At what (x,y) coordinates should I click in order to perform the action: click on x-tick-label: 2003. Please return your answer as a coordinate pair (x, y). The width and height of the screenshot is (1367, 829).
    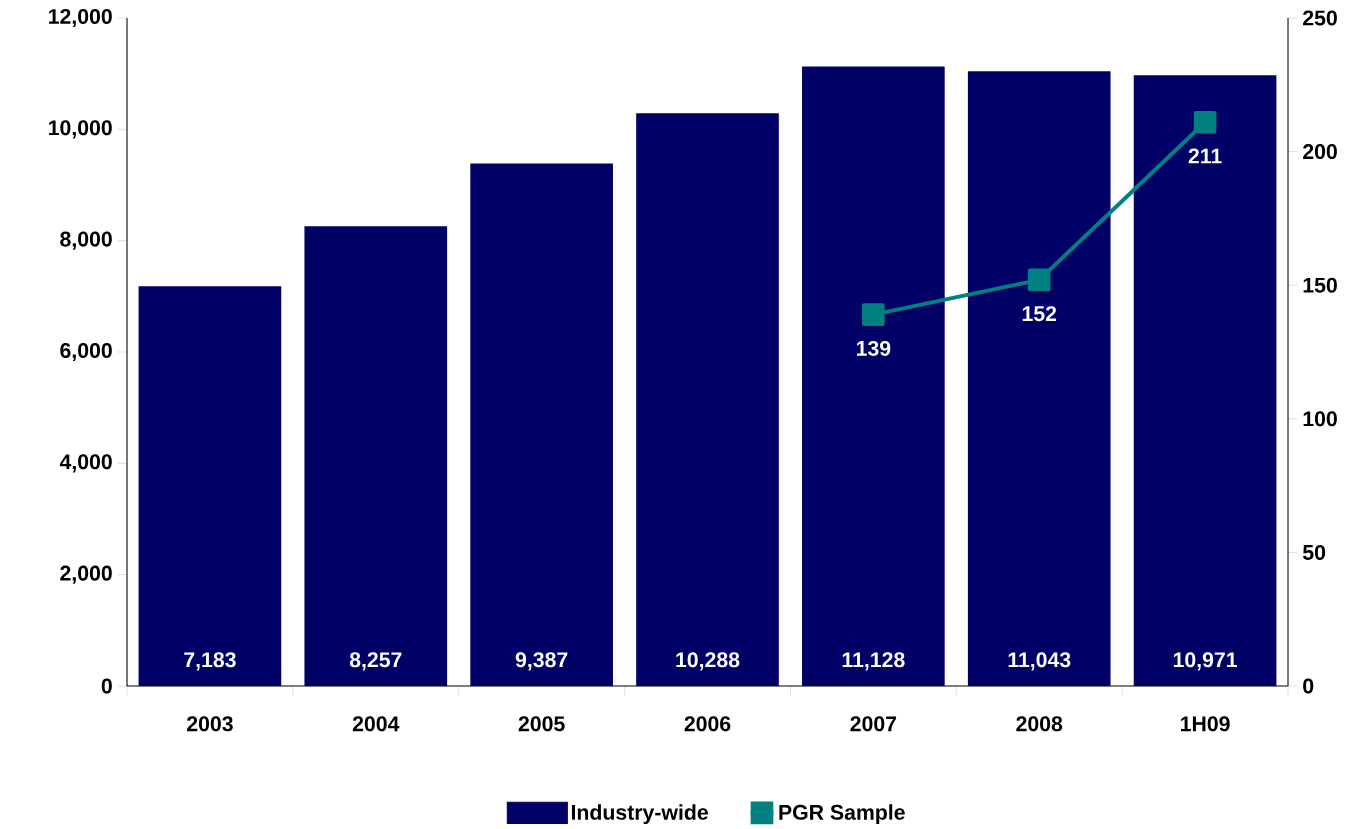
    Looking at the image, I should click on (210, 724).